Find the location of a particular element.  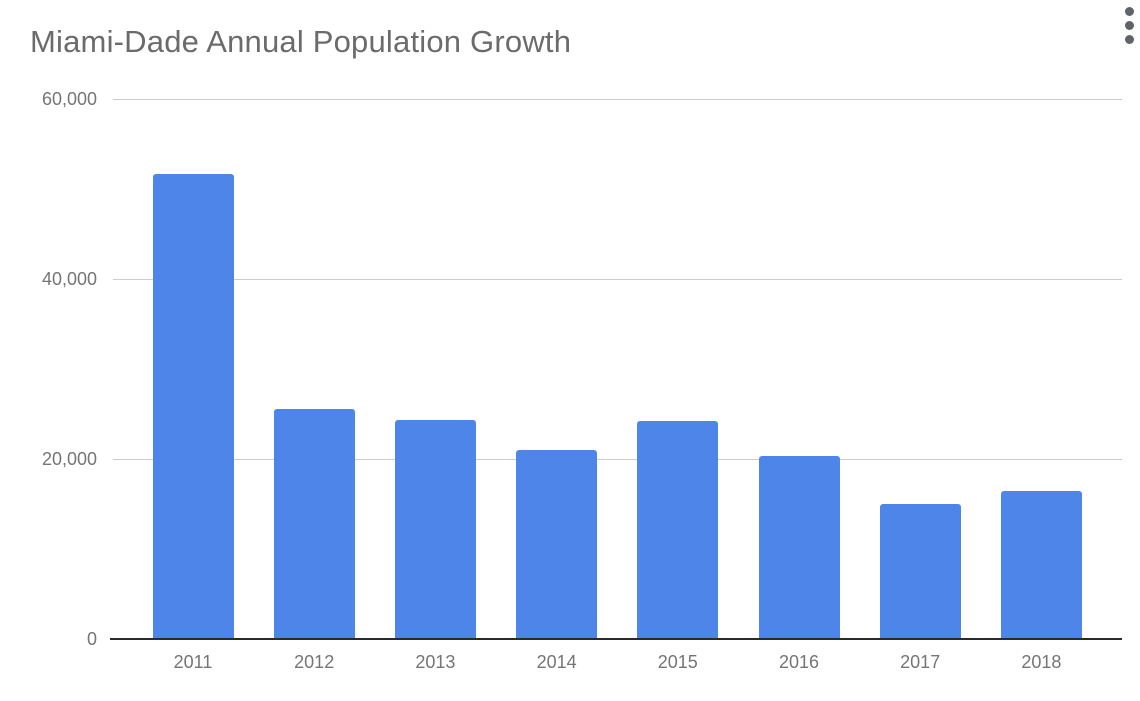

x-axis-label-2018: 2018 is located at coordinates (1041, 662).